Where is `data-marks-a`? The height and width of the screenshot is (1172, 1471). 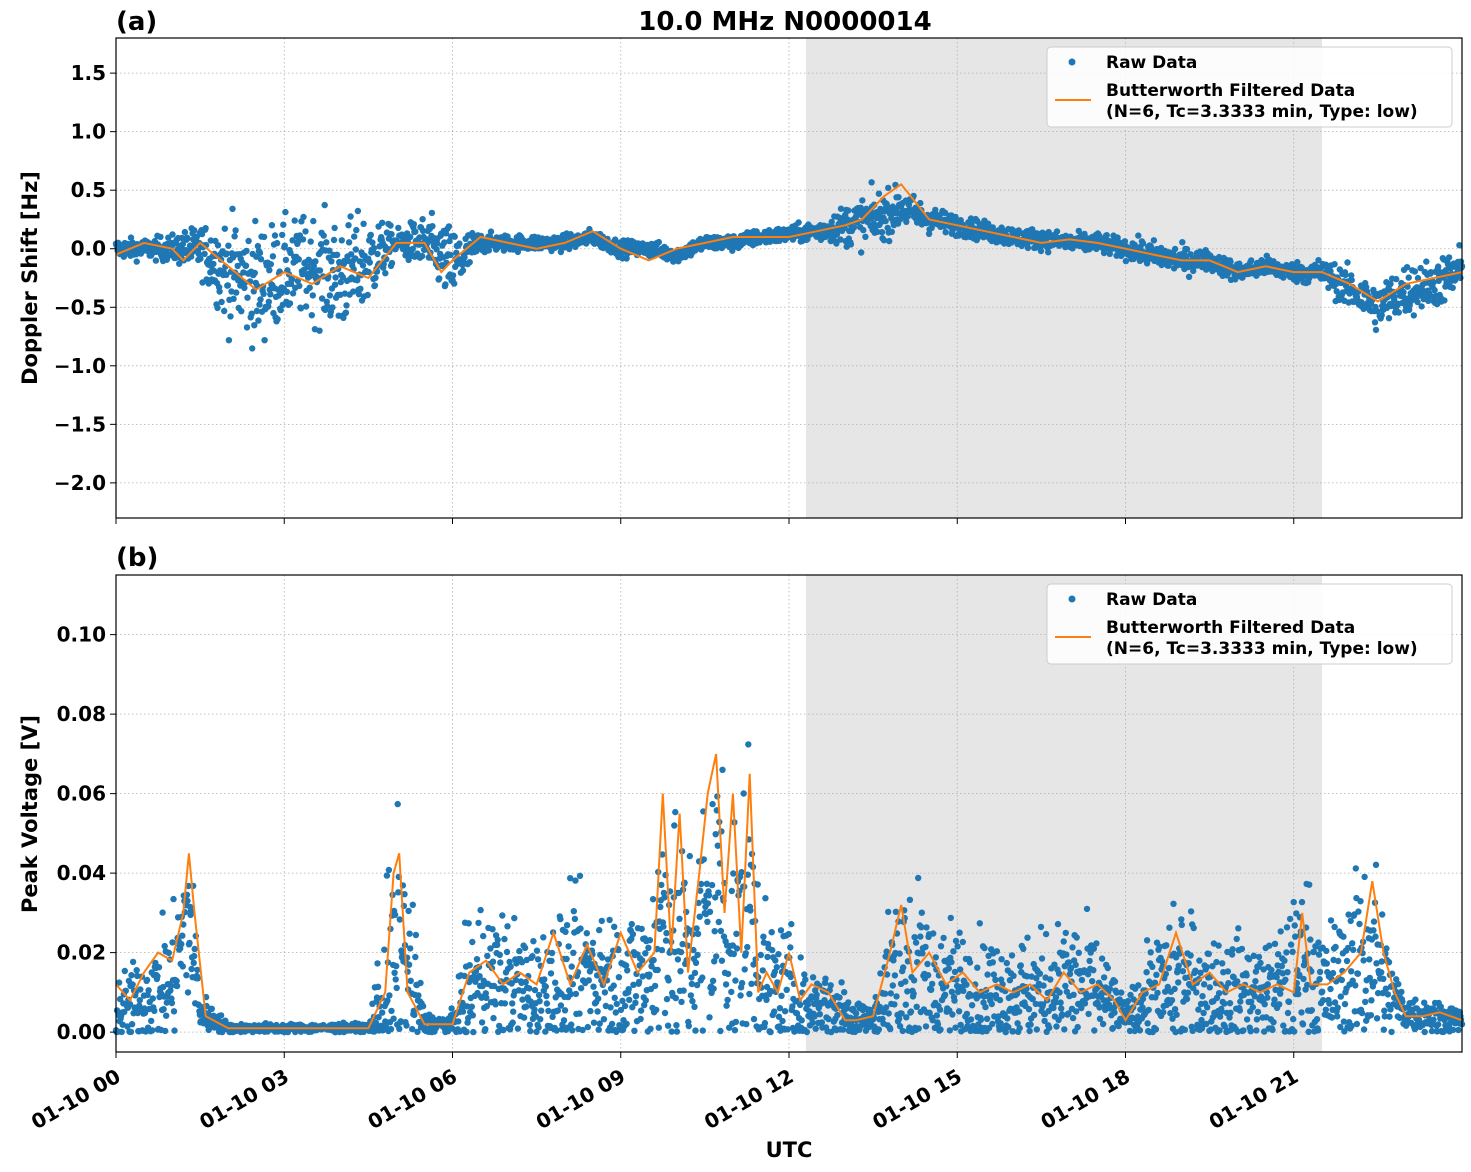
data-marks-a is located at coordinates (789, 265).